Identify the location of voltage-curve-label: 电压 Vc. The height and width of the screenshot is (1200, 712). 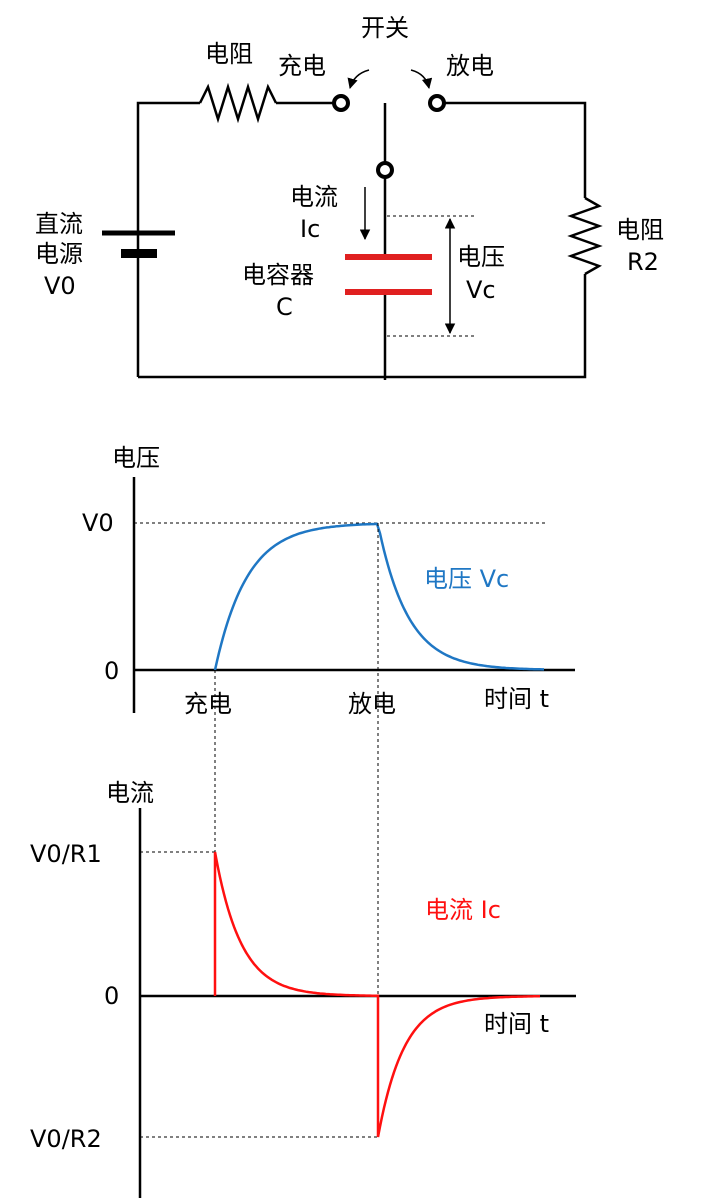
(466, 579).